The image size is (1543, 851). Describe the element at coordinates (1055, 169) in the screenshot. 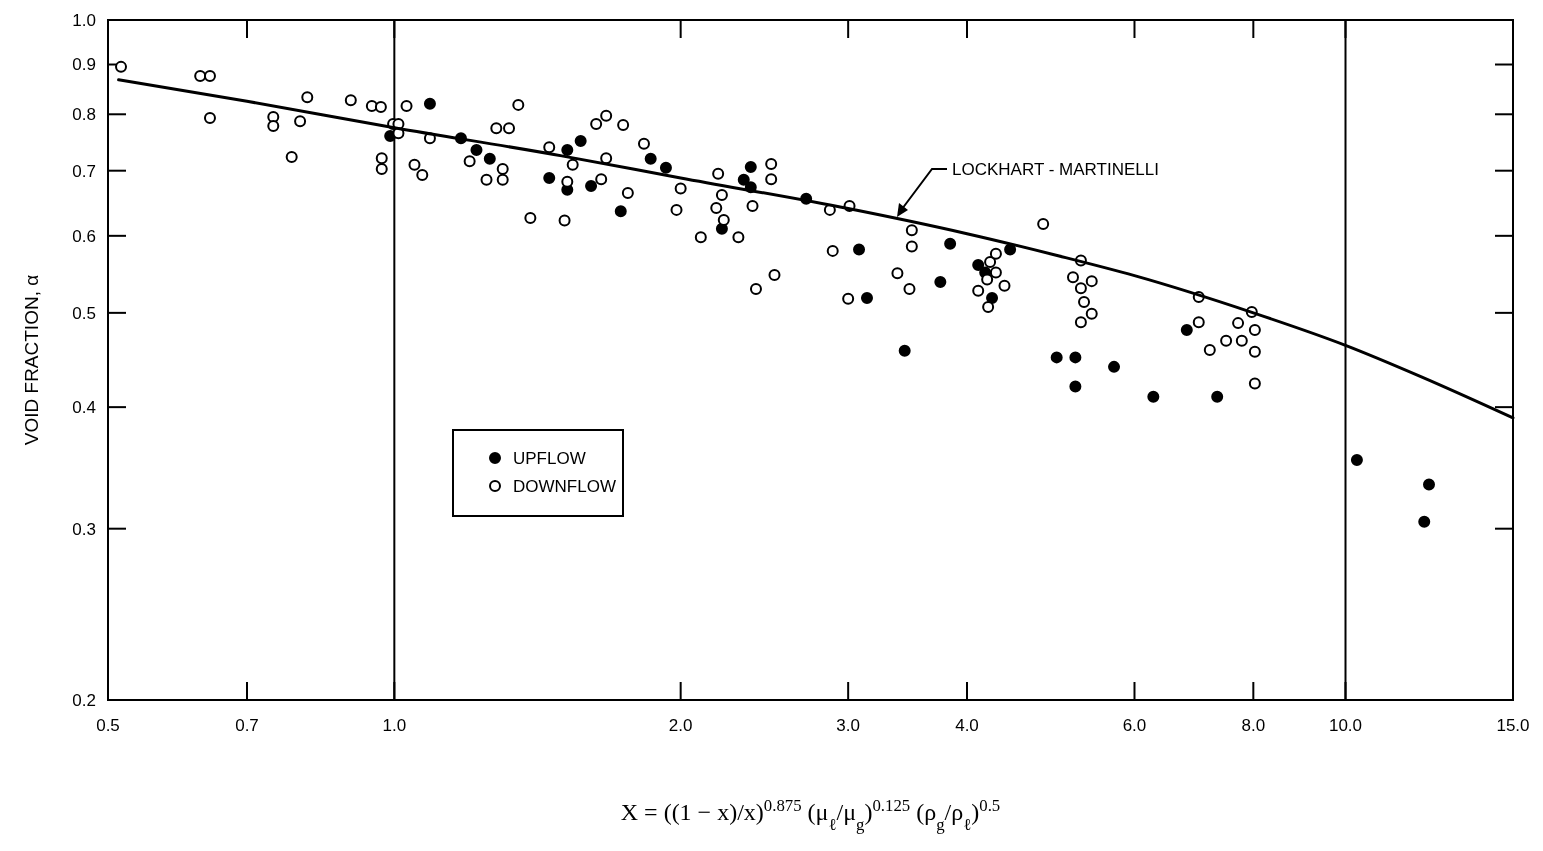

I see `annotation: LOCKHART - MARTINELLI` at that location.